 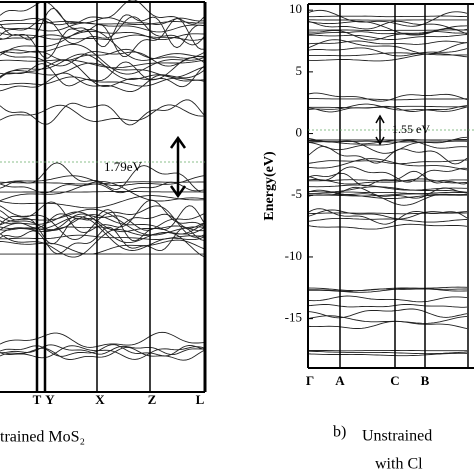 What do you see at coordinates (293, 255) in the screenshot?
I see `y-tick-label: -10` at bounding box center [293, 255].